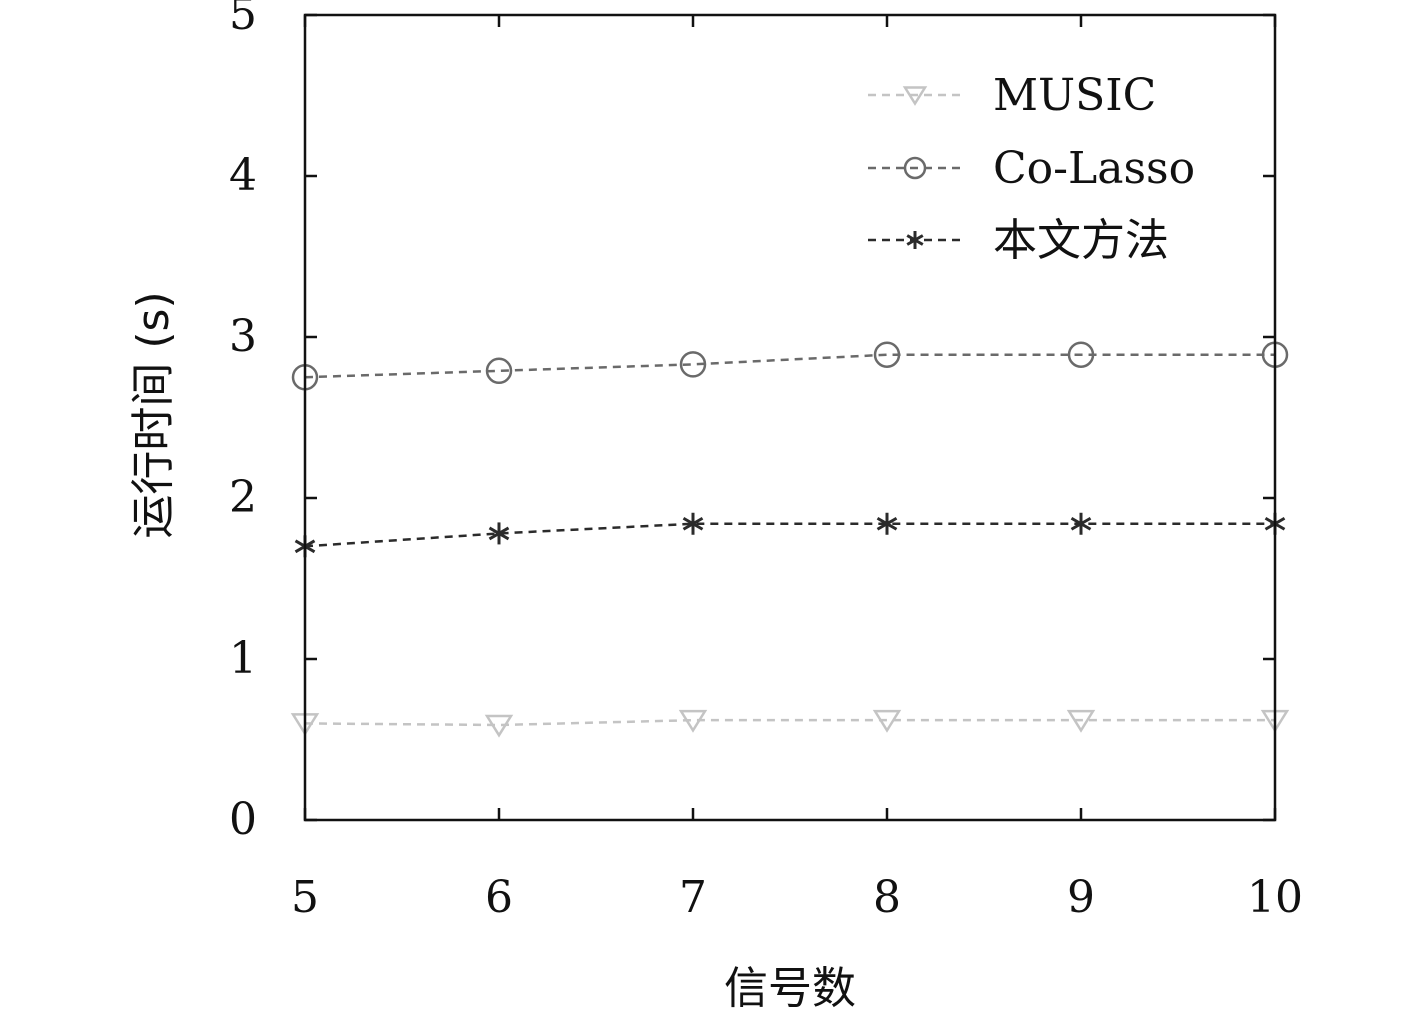  I want to click on legend-label: MUSIC, so click(1074, 95).